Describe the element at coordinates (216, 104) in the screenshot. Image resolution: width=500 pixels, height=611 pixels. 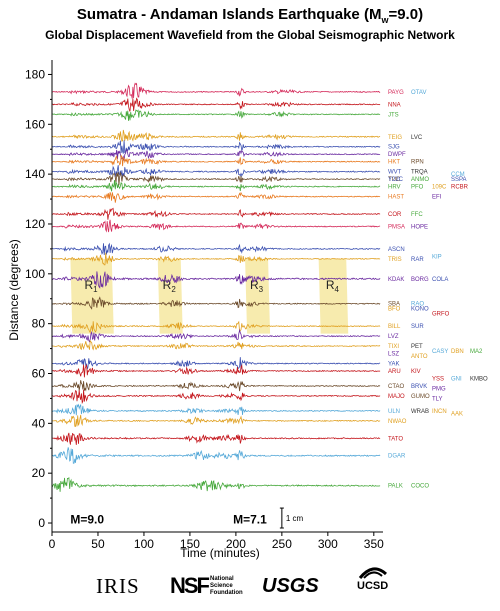
I see `trace-nna` at that location.